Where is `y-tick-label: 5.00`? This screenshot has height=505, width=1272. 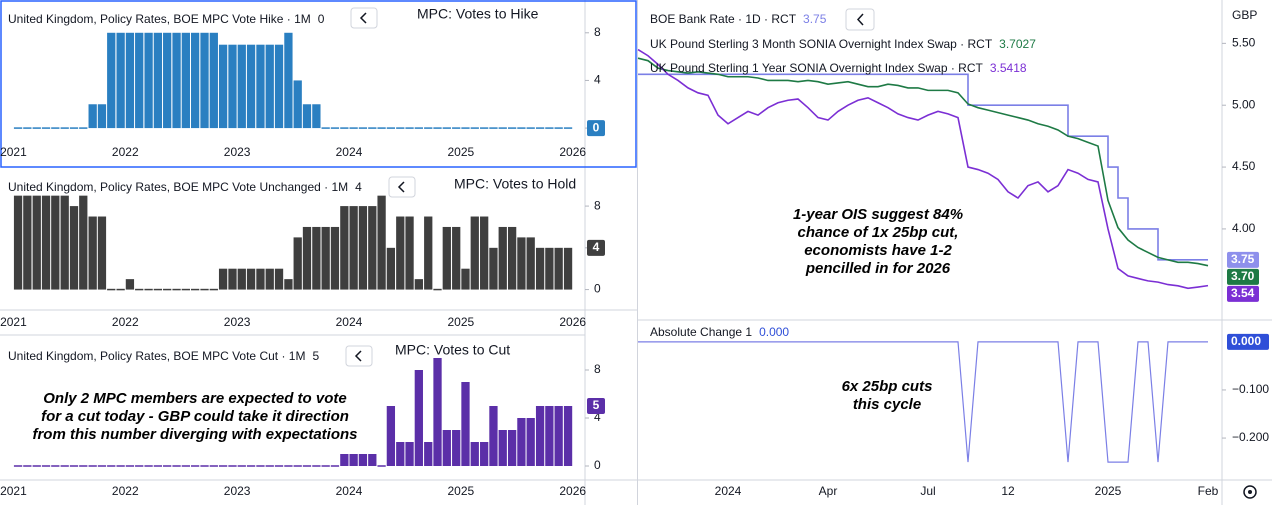 y-tick-label: 5.00 is located at coordinates (1244, 104).